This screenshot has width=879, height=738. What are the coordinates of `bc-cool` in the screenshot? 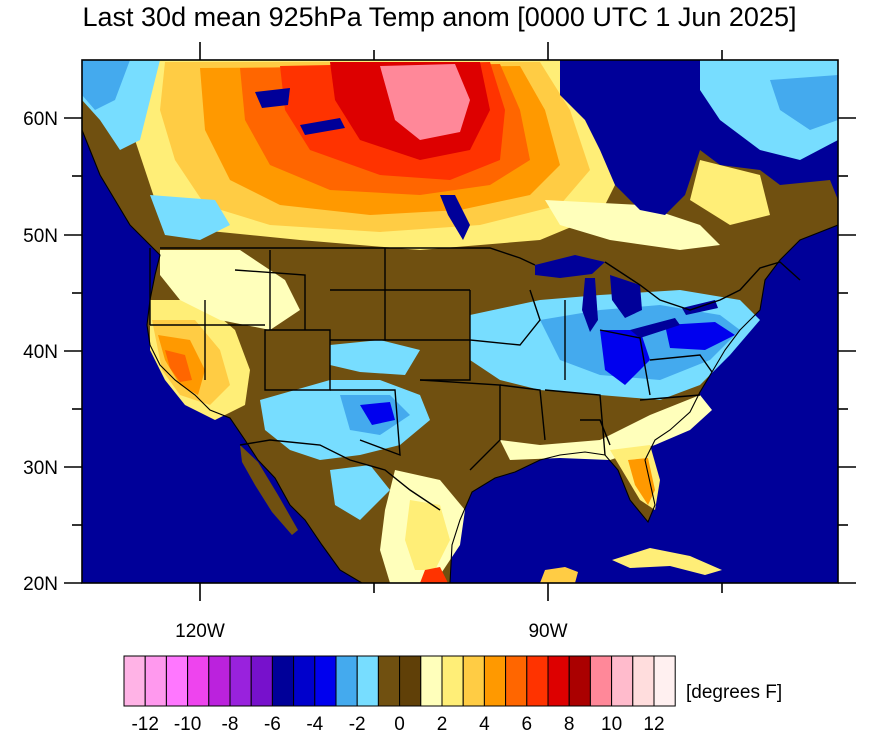 It's located at (190, 217).